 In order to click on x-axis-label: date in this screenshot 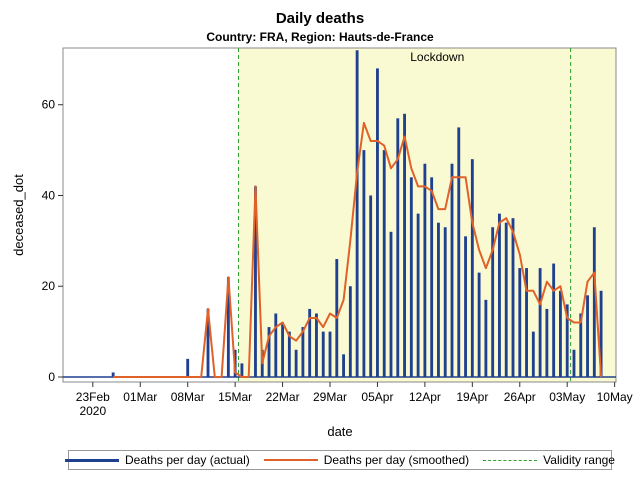, I will do `click(339, 431)`.